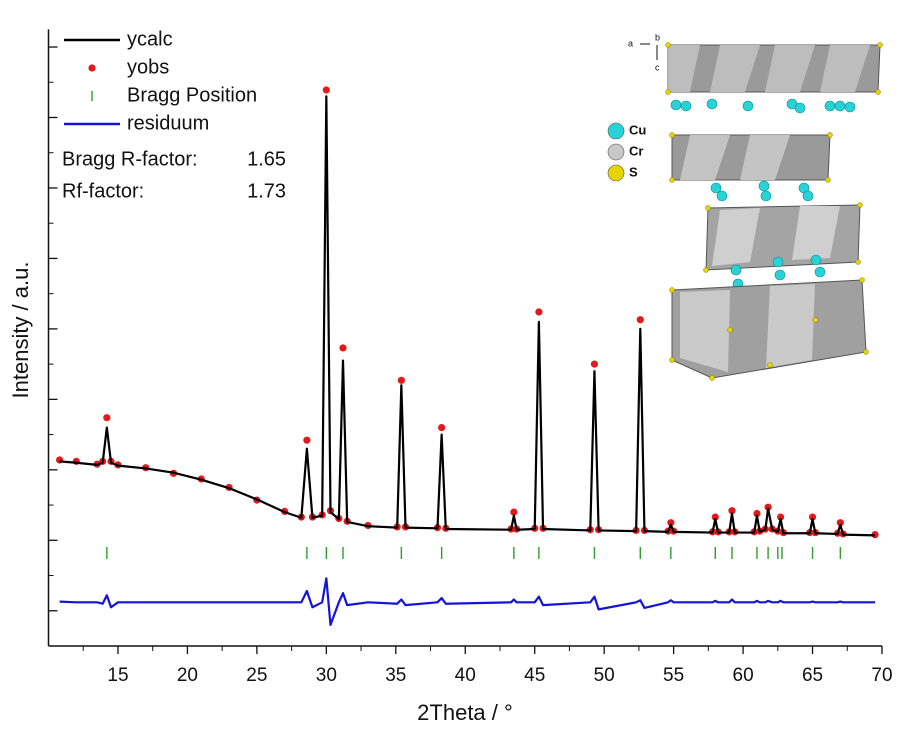 The image size is (915, 733). What do you see at coordinates (92, 68) in the screenshot?
I see `legend-marker` at bounding box center [92, 68].